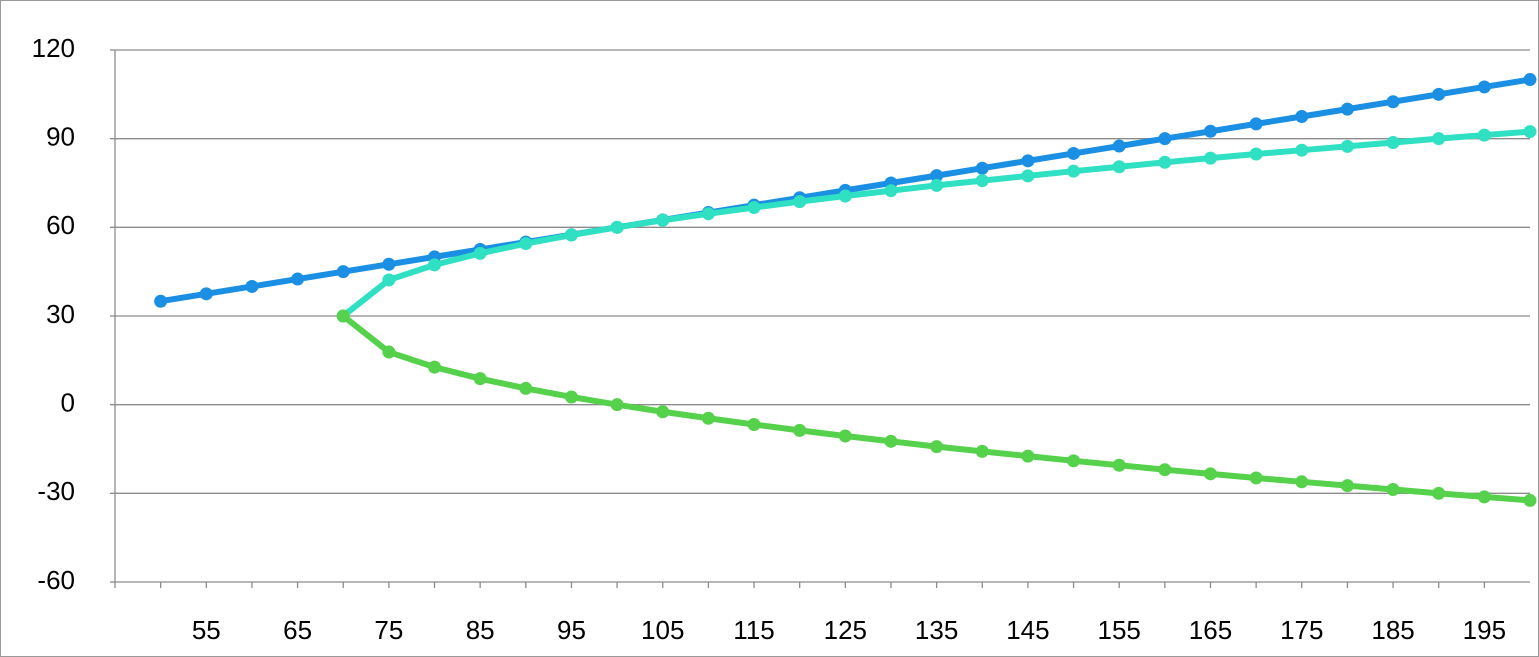  Describe the element at coordinates (936, 630) in the screenshot. I see `x-tick-label: 135` at that location.